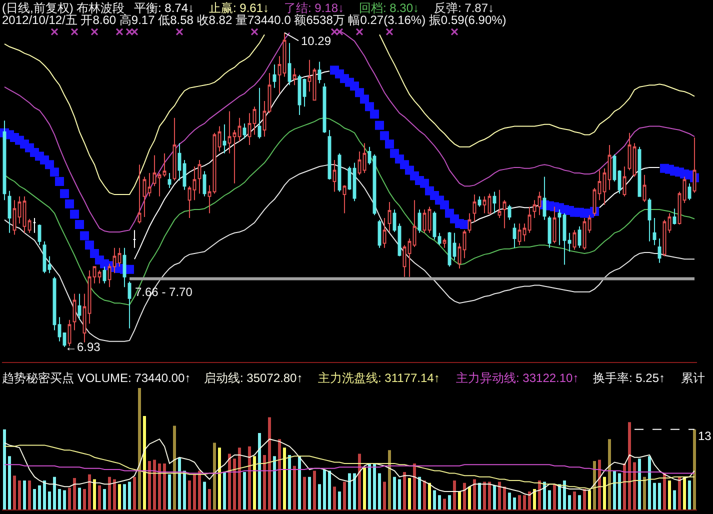  Describe the element at coordinates (389, 8) in the screenshot. I see `text: 回档: 8.30↓` at that location.